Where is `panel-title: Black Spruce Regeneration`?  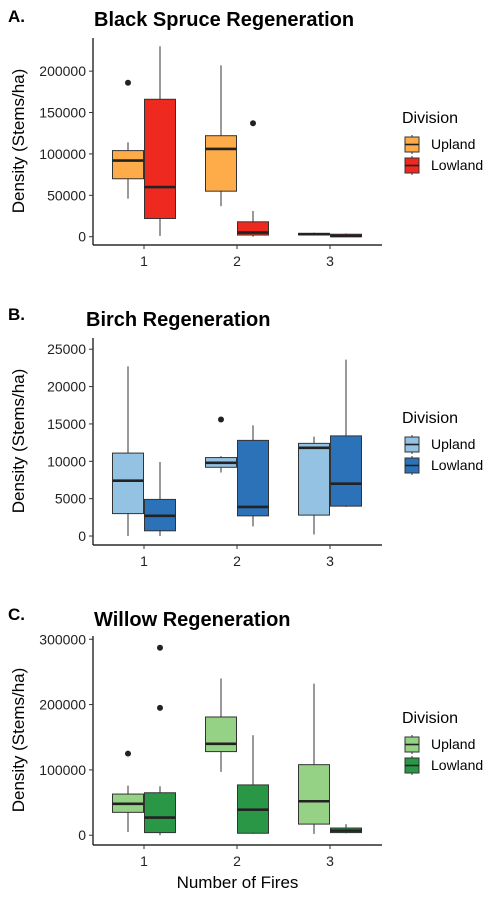
panel-title: Black Spruce Regeneration is located at coordinates (224, 20).